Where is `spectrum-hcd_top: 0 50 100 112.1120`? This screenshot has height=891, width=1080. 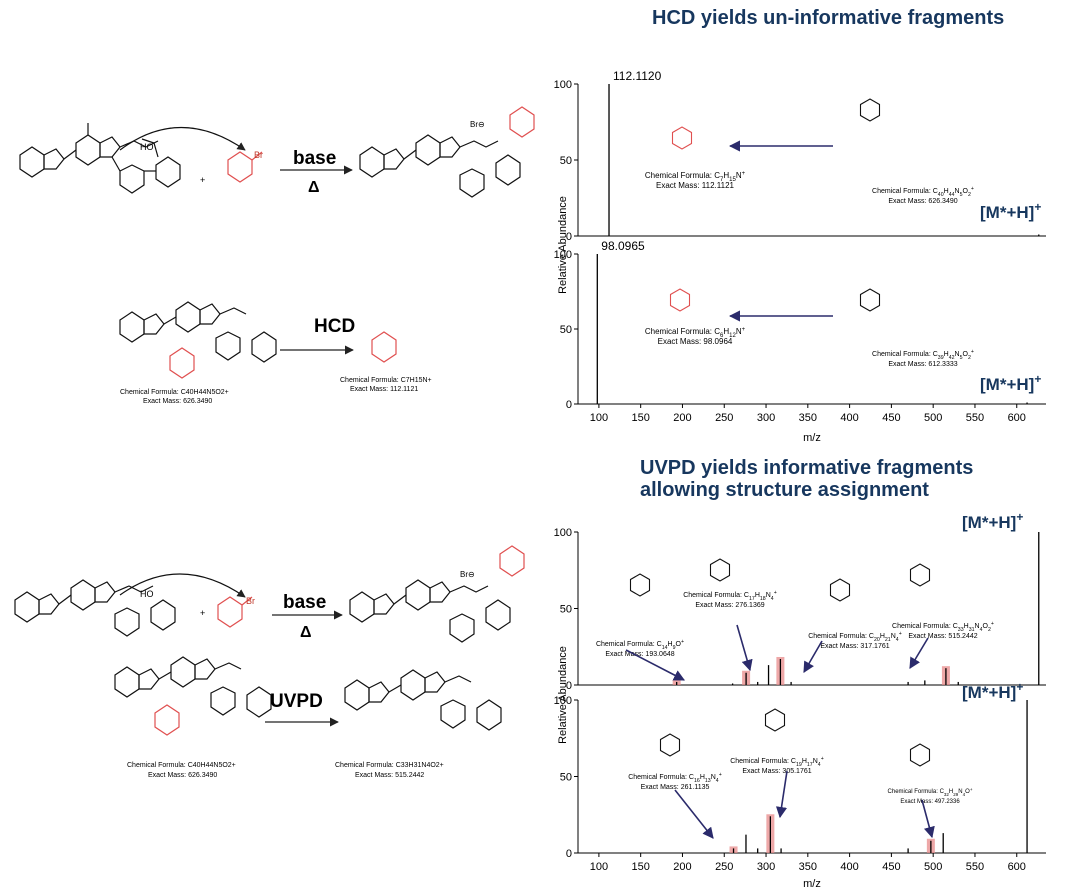 spectrum-hcd_top: 0 50 100 112.1120 is located at coordinates (800, 156).